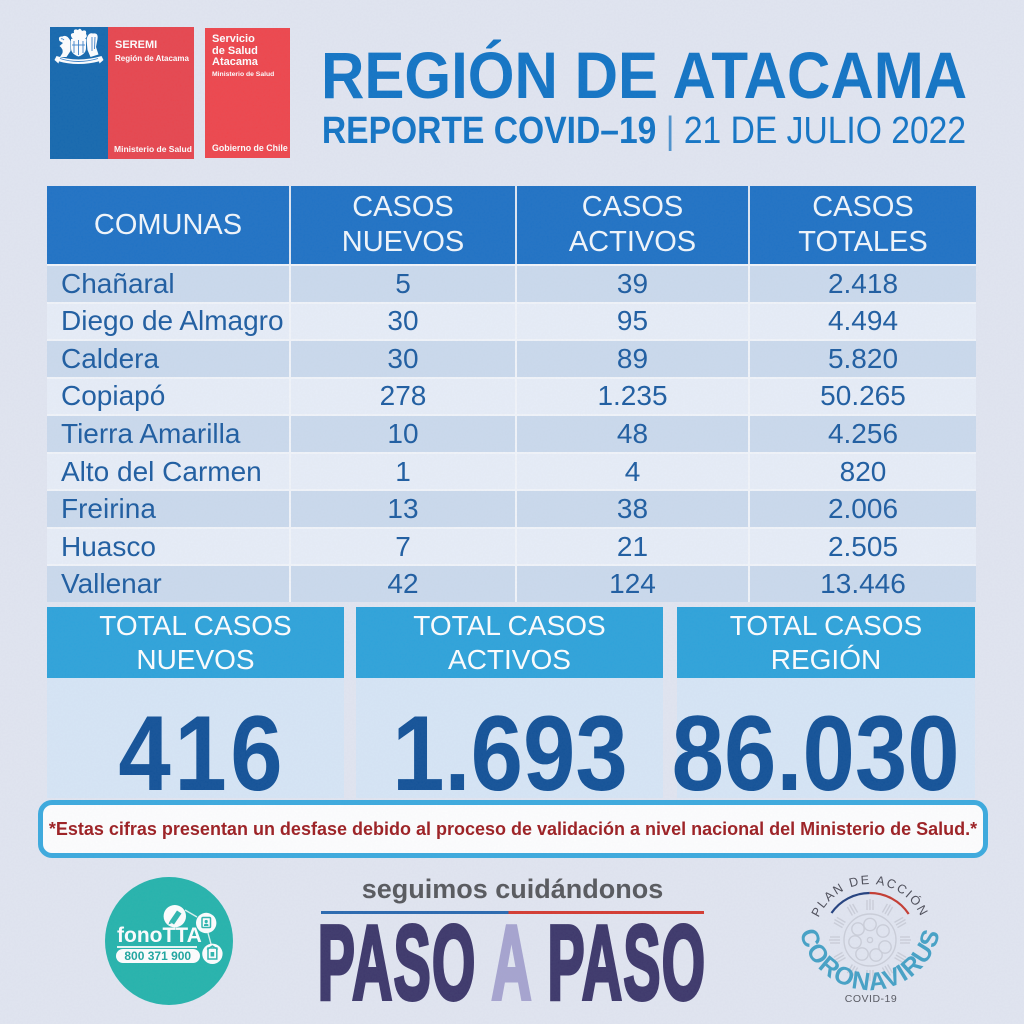  Describe the element at coordinates (871, 999) in the screenshot. I see `svg-text: COVID-19` at that location.